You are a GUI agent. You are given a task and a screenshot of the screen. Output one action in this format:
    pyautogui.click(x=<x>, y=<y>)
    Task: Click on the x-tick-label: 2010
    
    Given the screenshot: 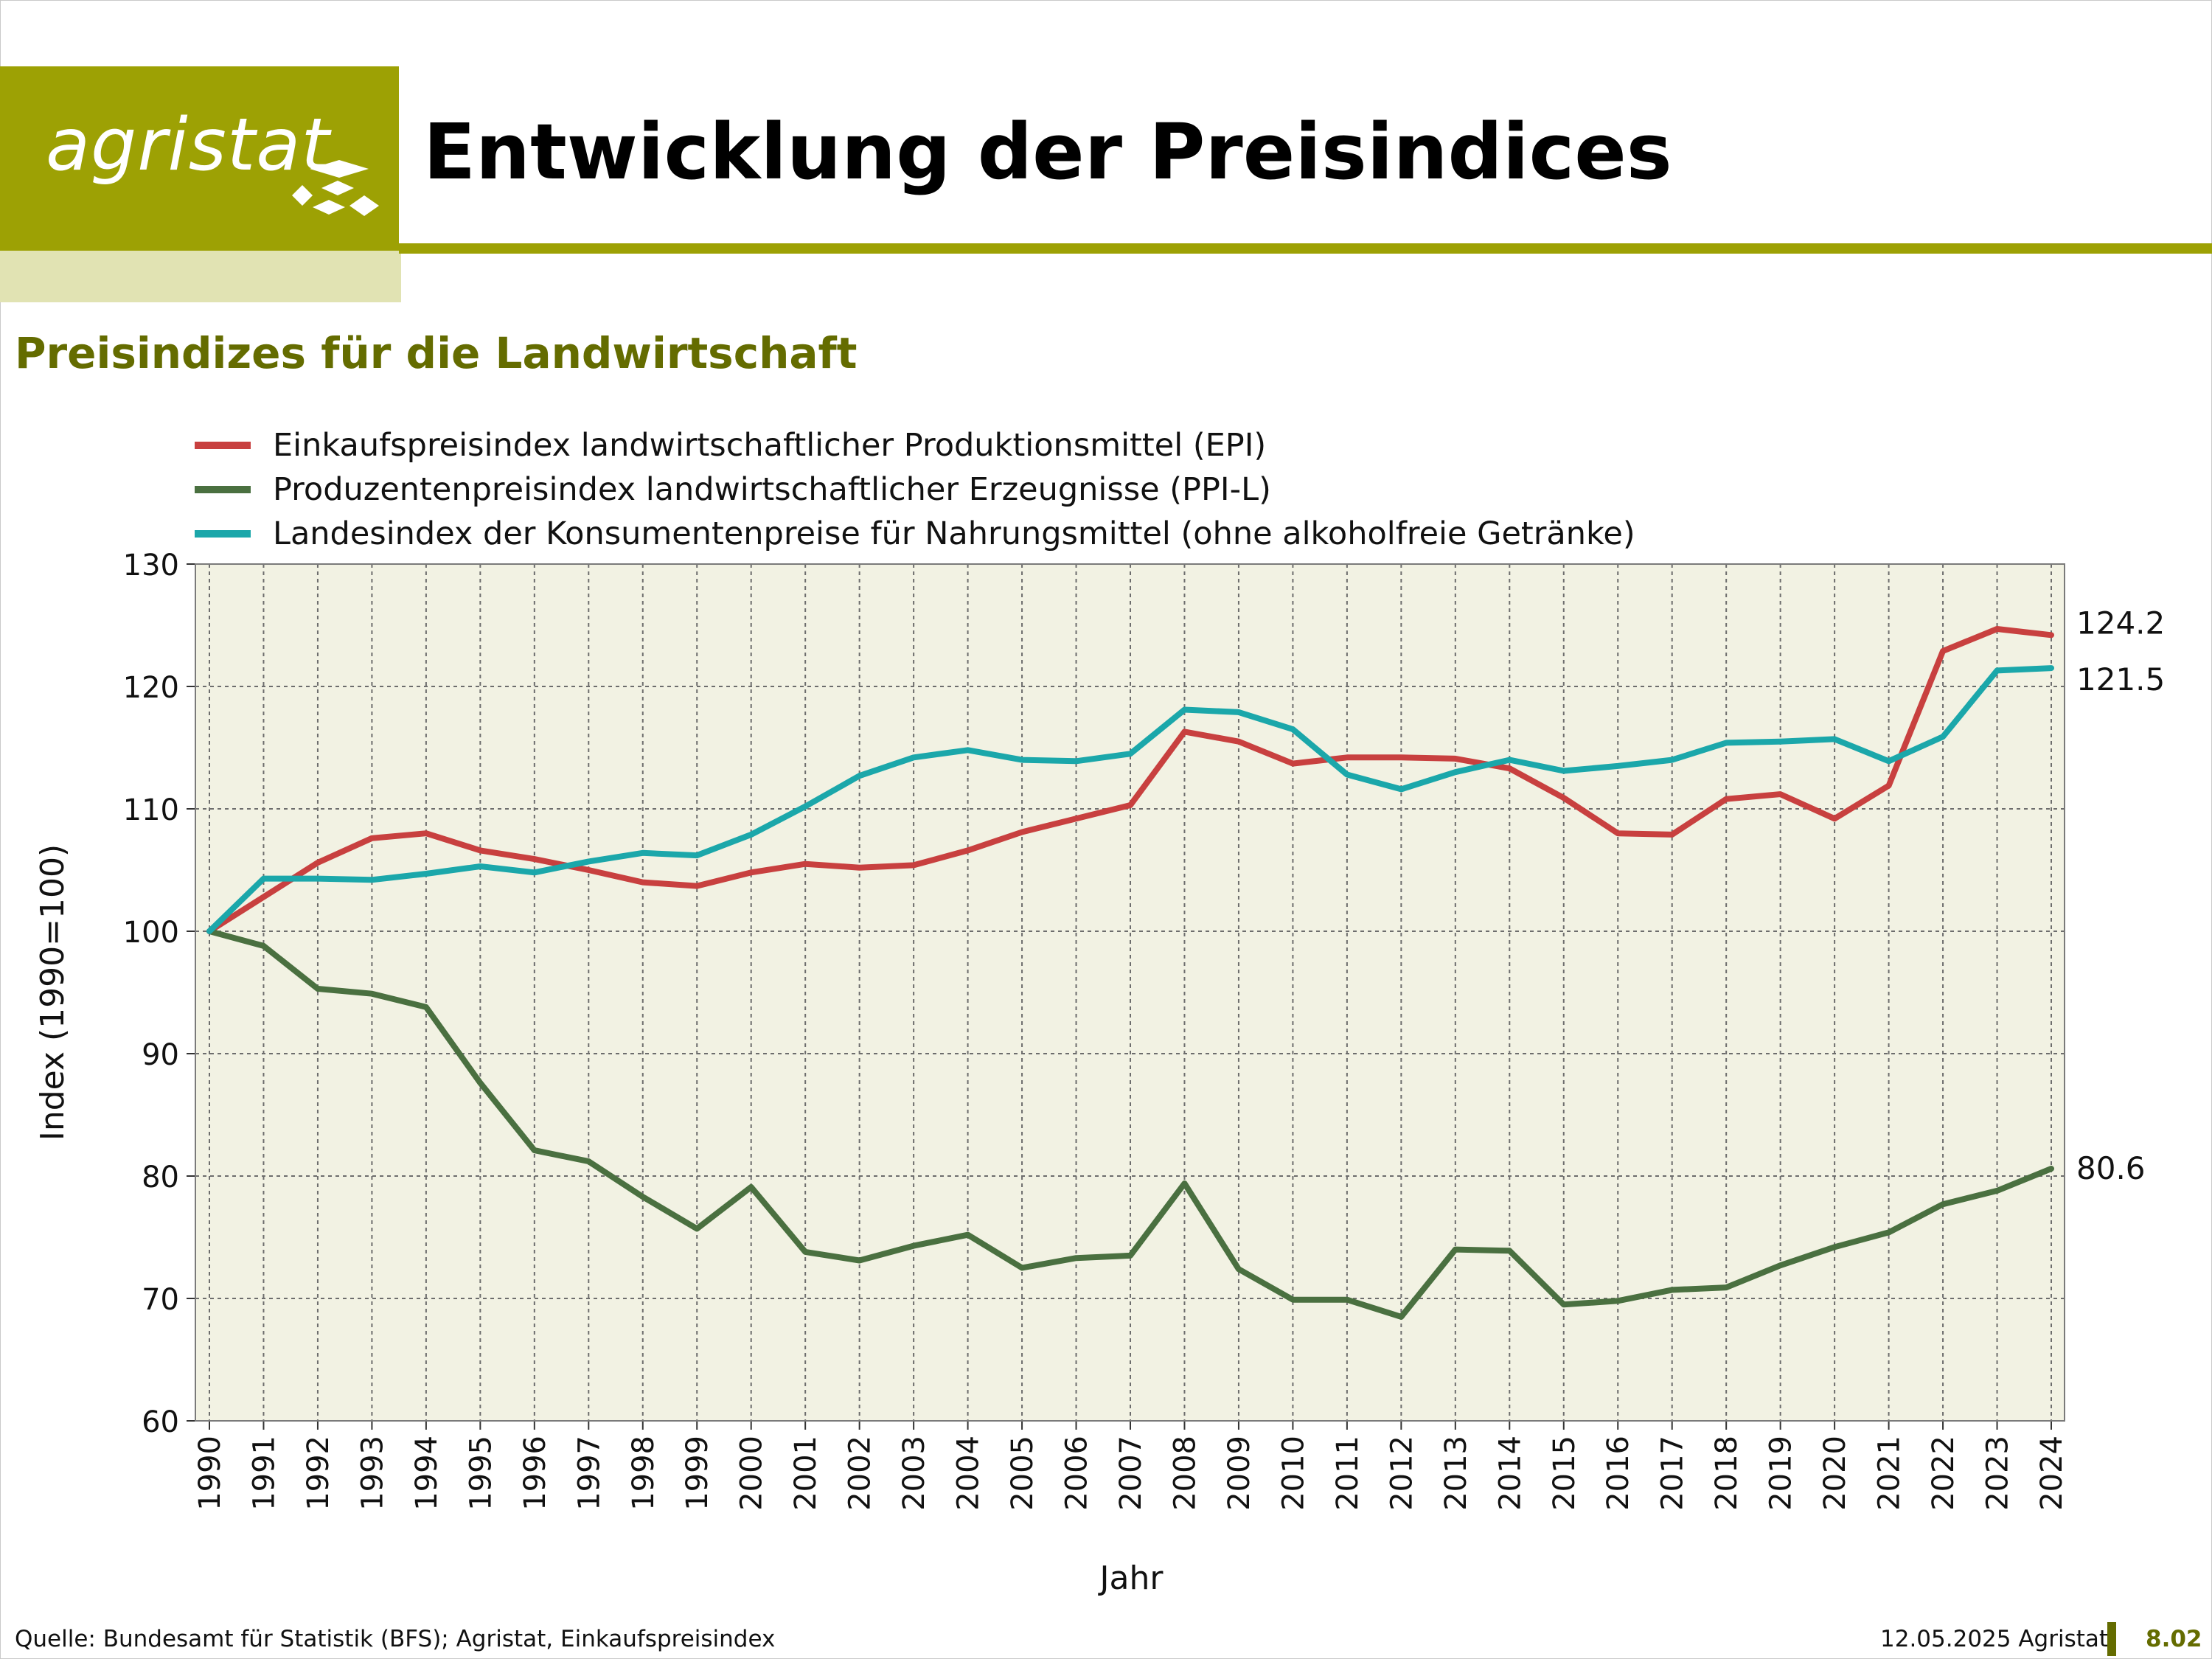 What is the action you would take?
    pyautogui.click(x=1293, y=1473)
    